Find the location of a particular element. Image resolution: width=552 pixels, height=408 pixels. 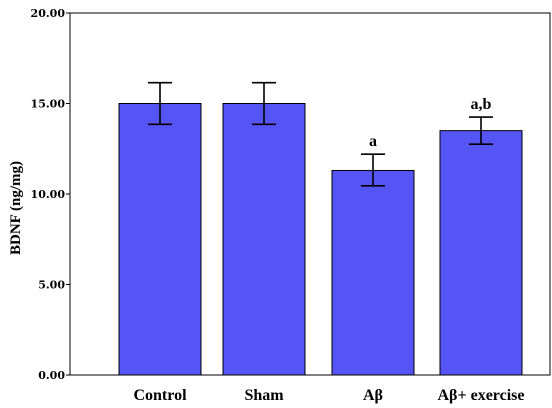

y-axis-ticks: 0.00 5.00 10.00 15.00 20.00 is located at coordinates (50, 194).